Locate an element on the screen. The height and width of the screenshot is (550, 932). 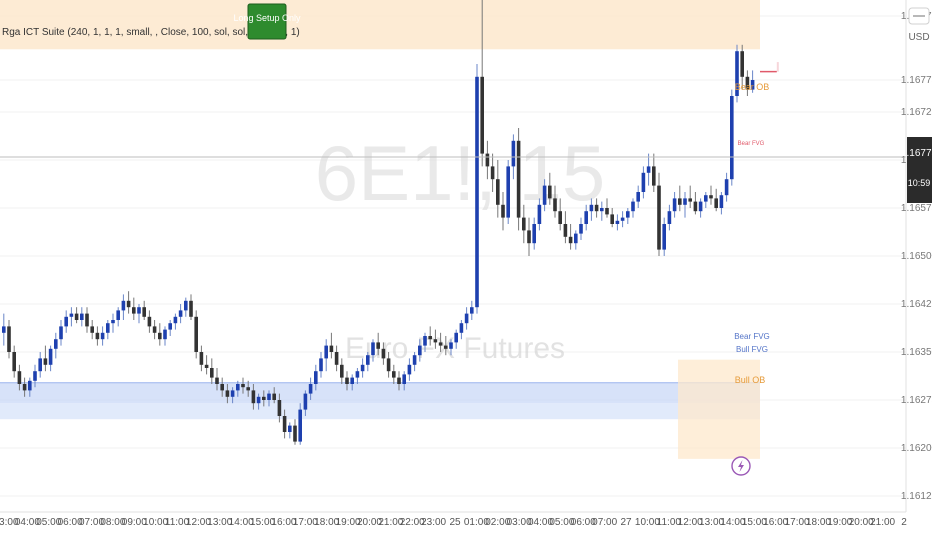
x-tick-label: 25 is located at coordinates (455, 522).